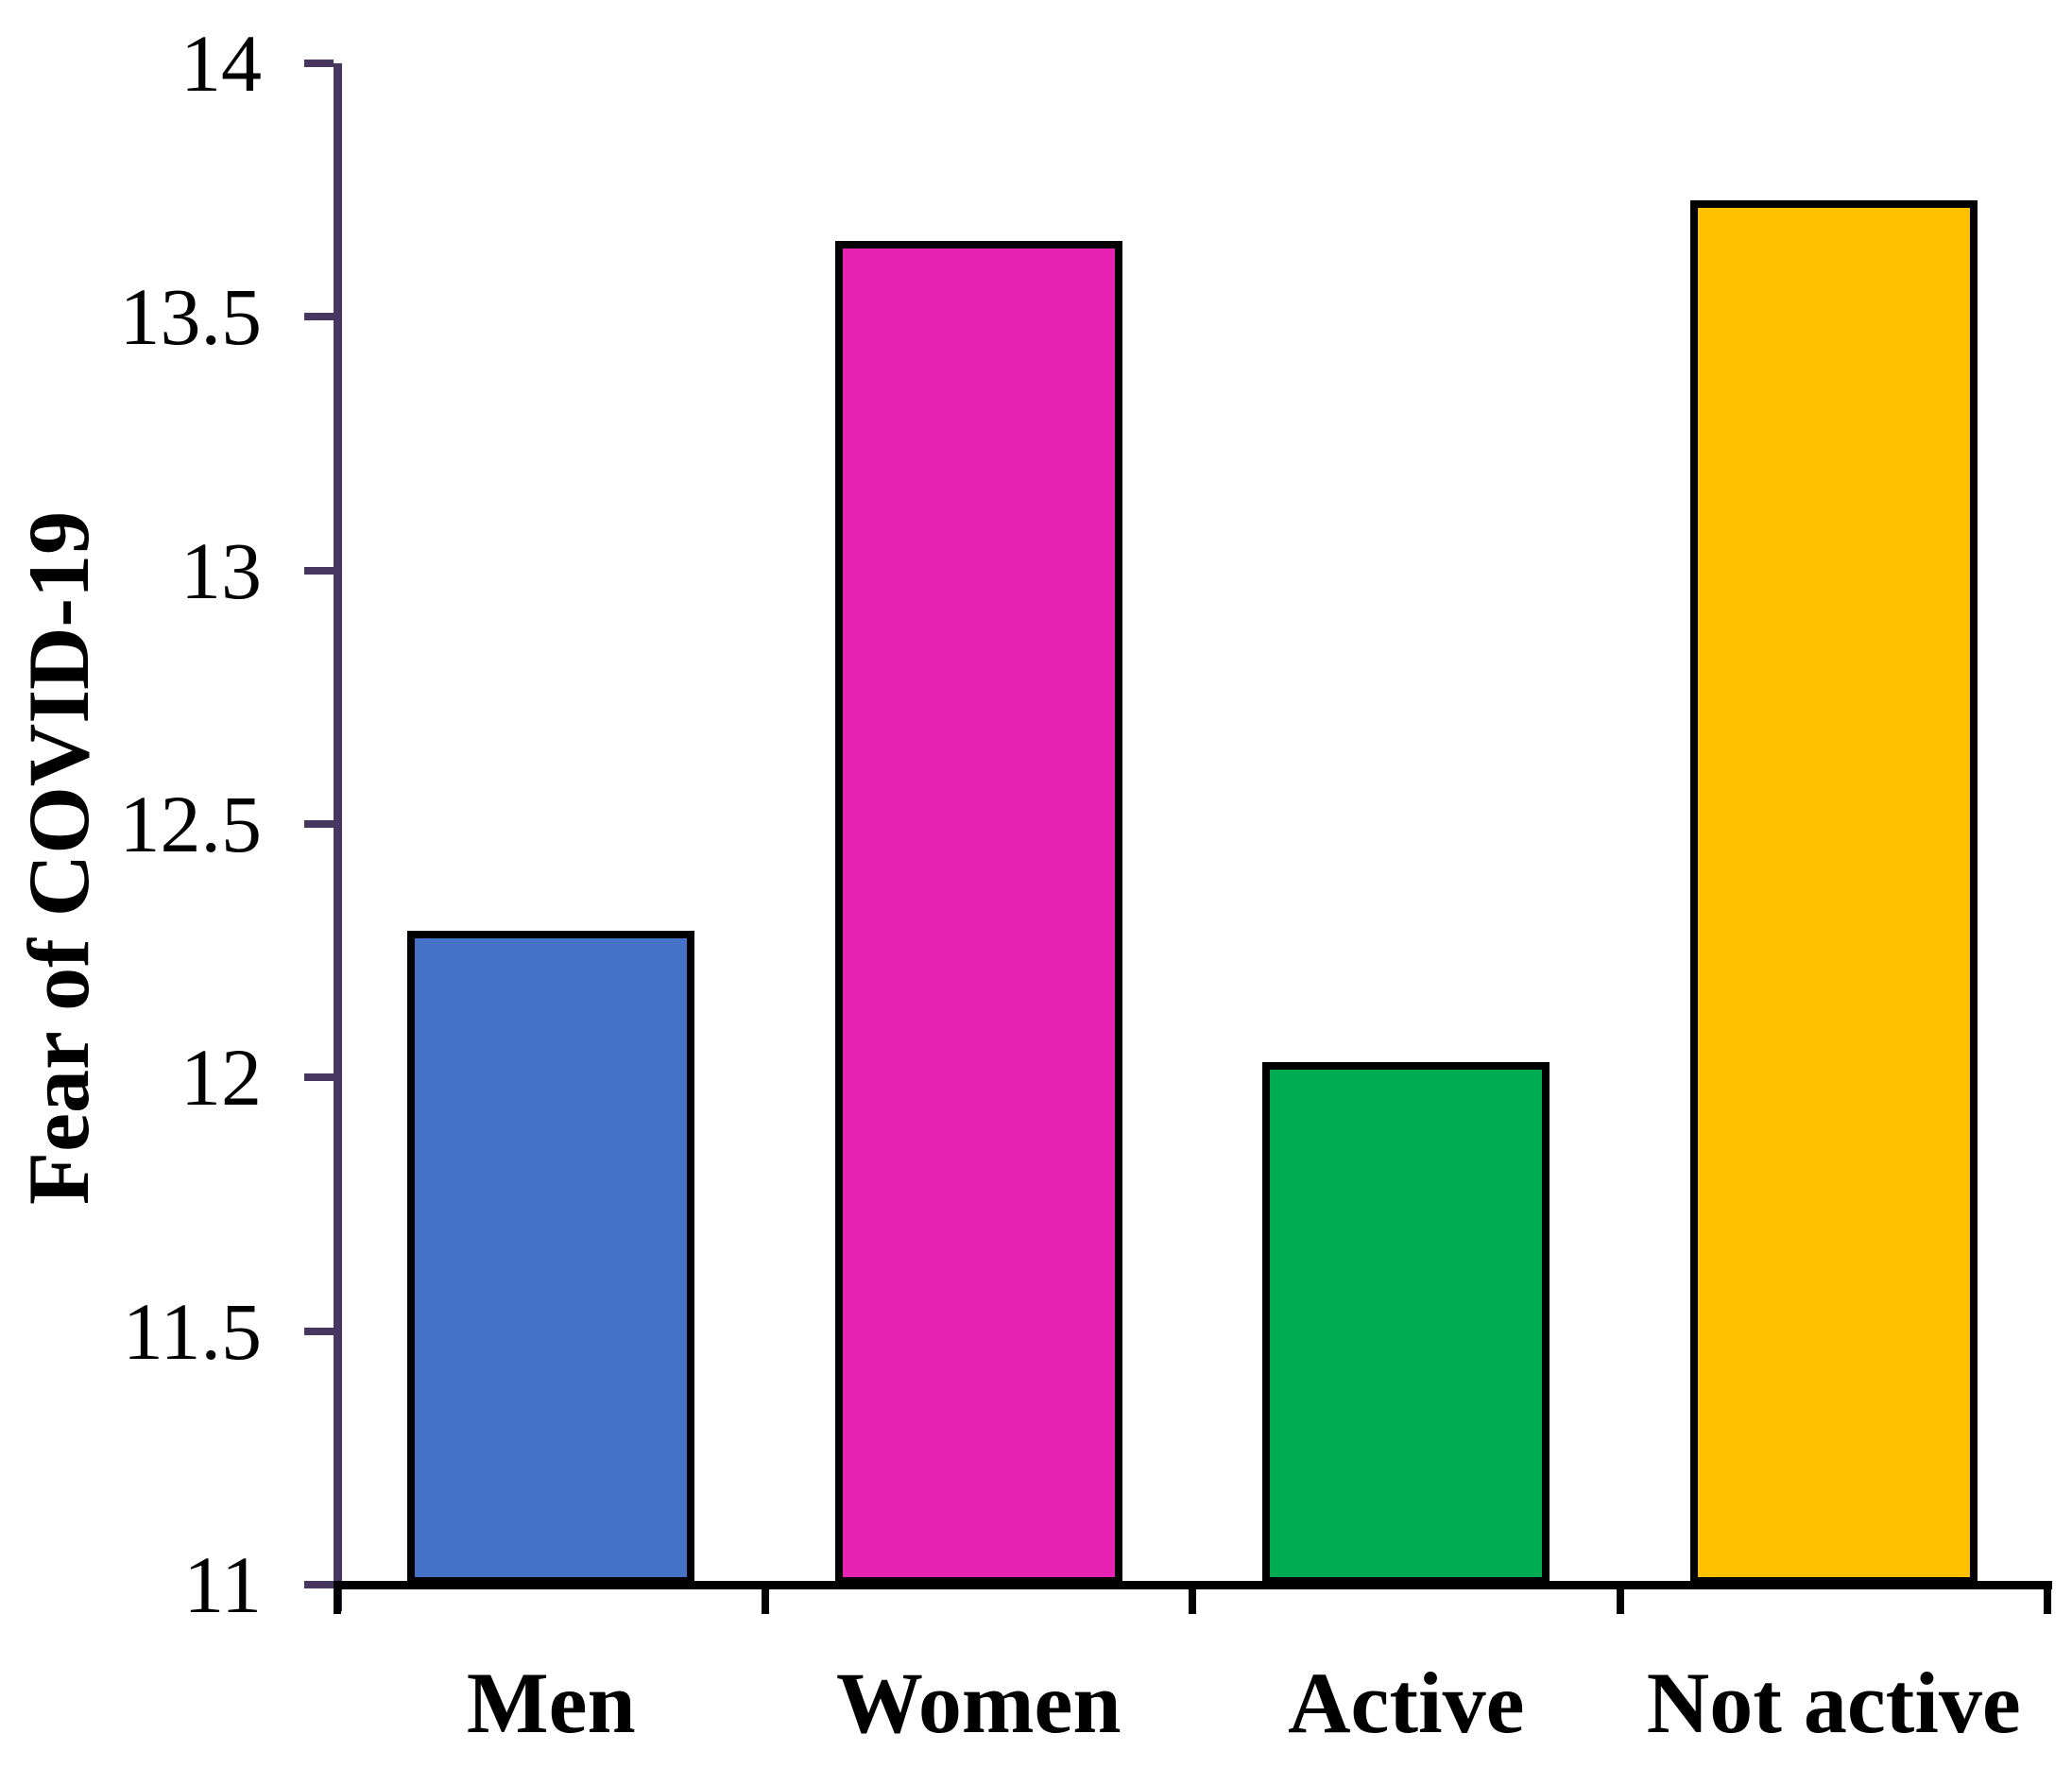 This screenshot has width=2072, height=1768. I want to click on y-axis-tick-label: 14, so click(221, 63).